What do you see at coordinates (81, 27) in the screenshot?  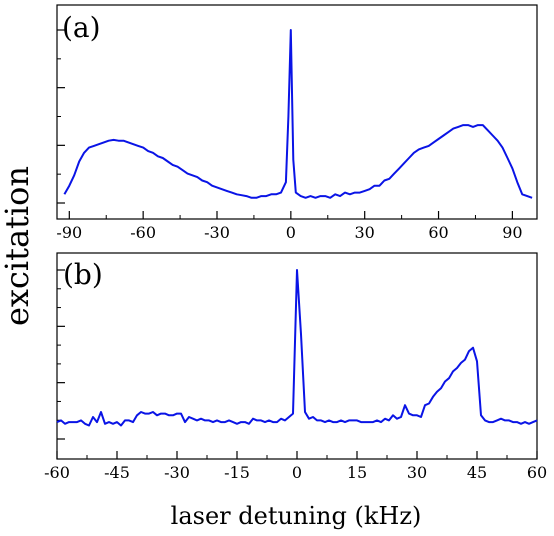 I see `panel-a-label: (a)` at bounding box center [81, 27].